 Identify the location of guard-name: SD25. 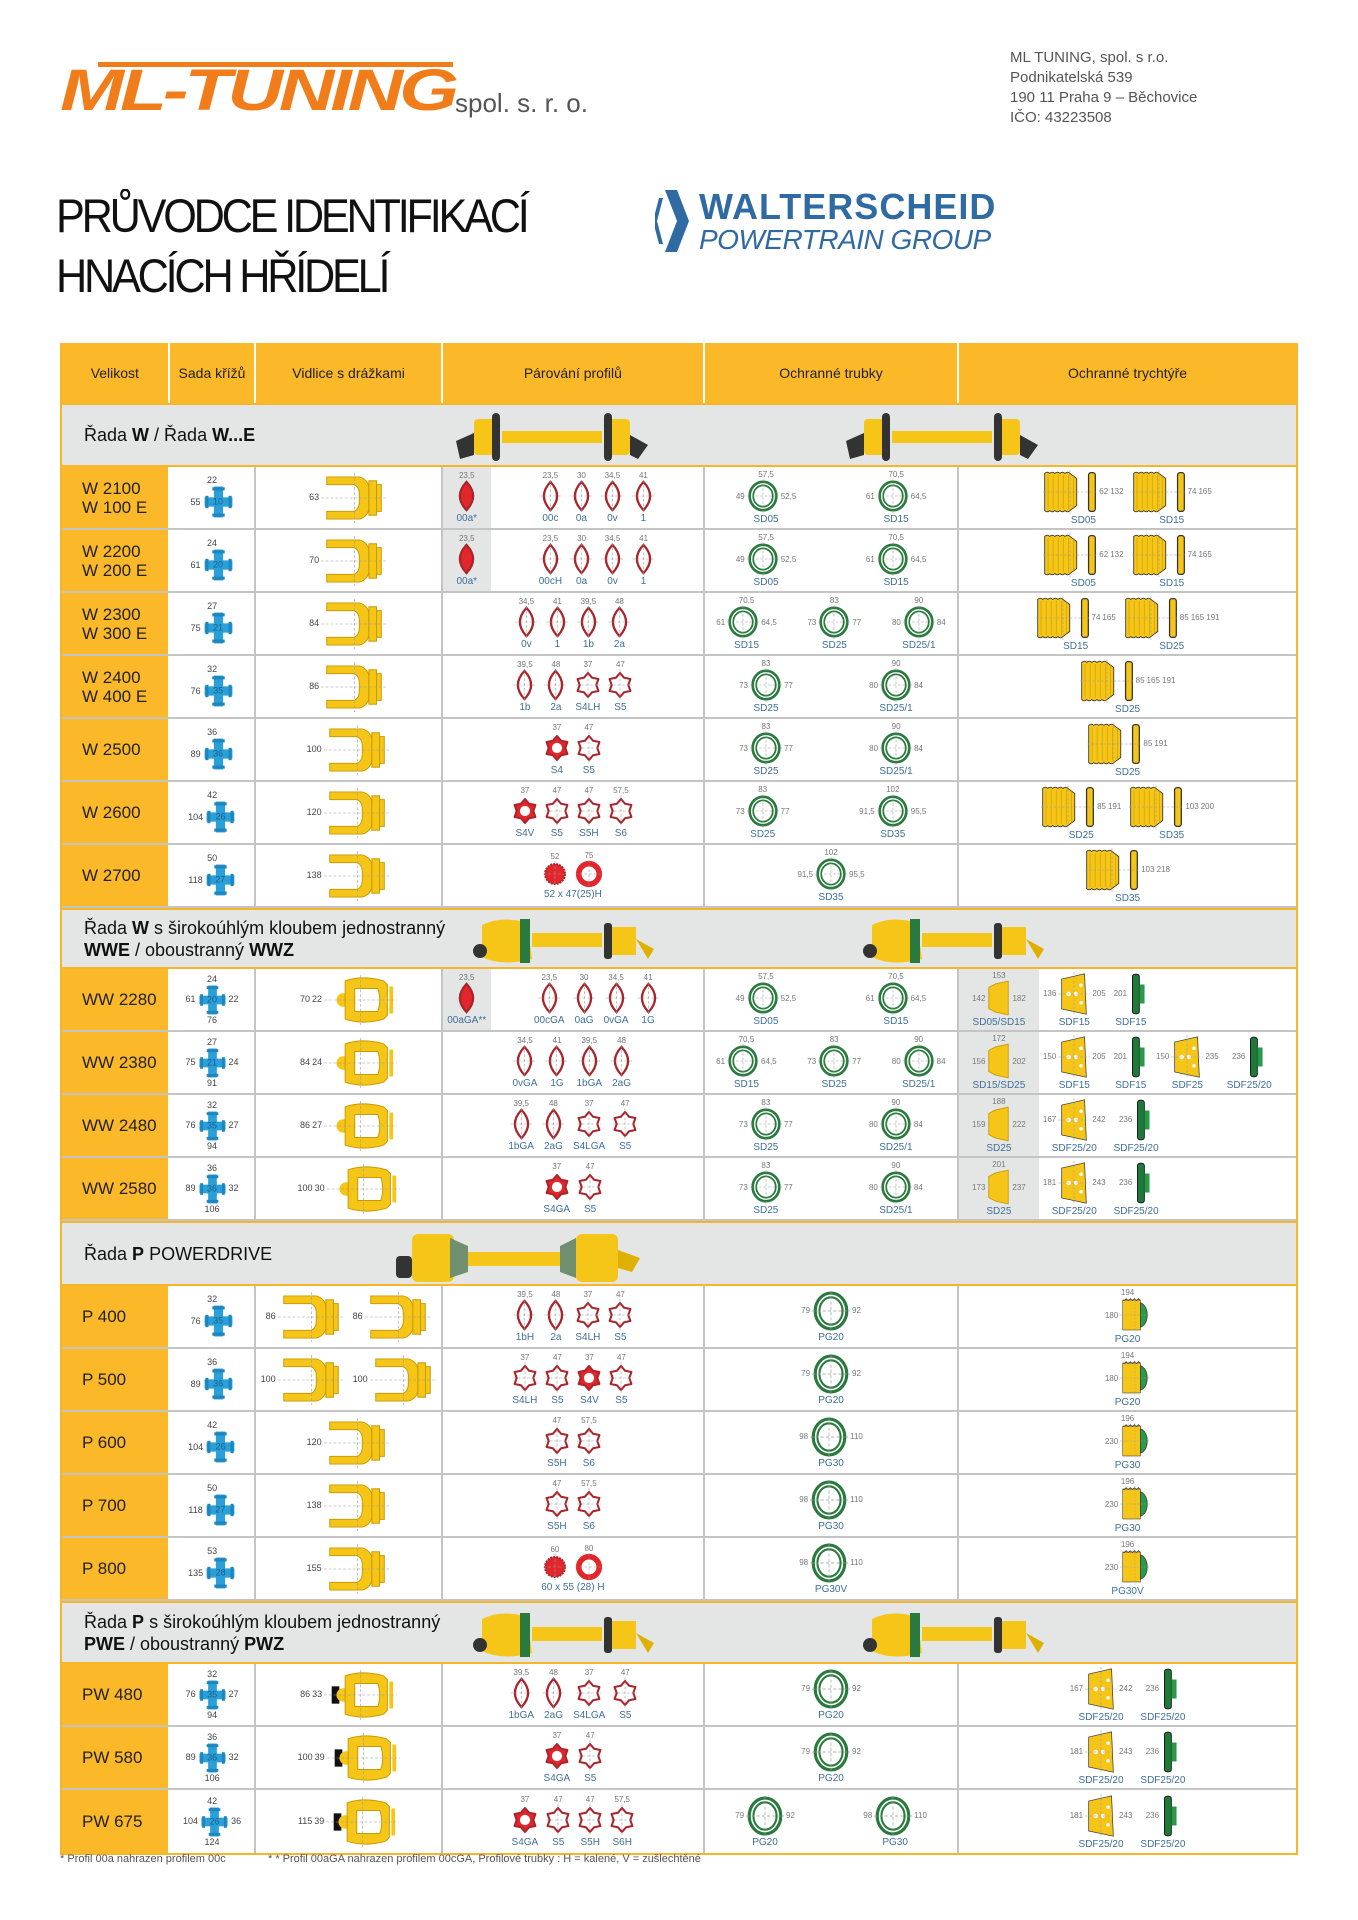
(1128, 772).